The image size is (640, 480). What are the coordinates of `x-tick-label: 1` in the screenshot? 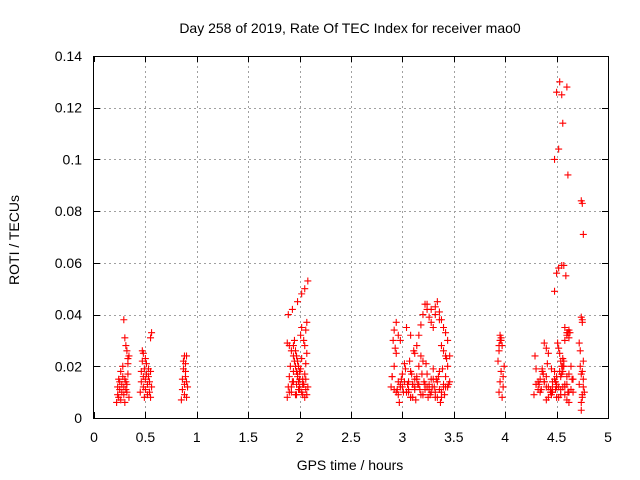 It's located at (197, 437).